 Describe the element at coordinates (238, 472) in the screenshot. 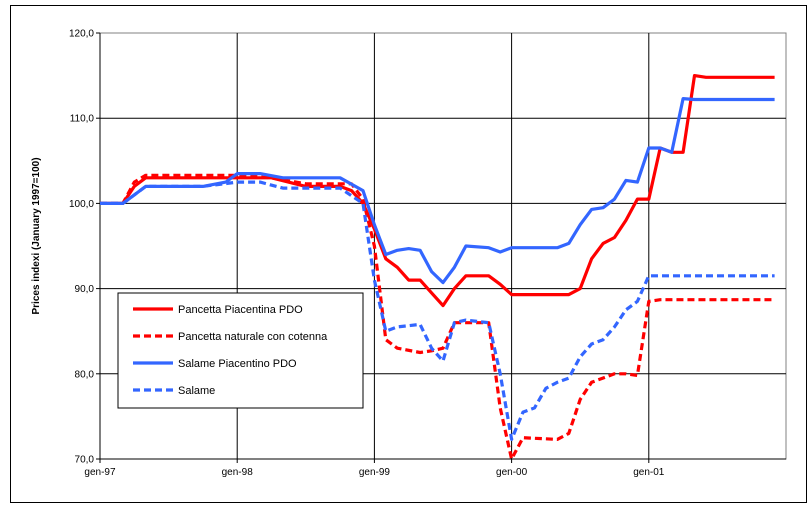

I see `x-tick-label: gen-98` at that location.